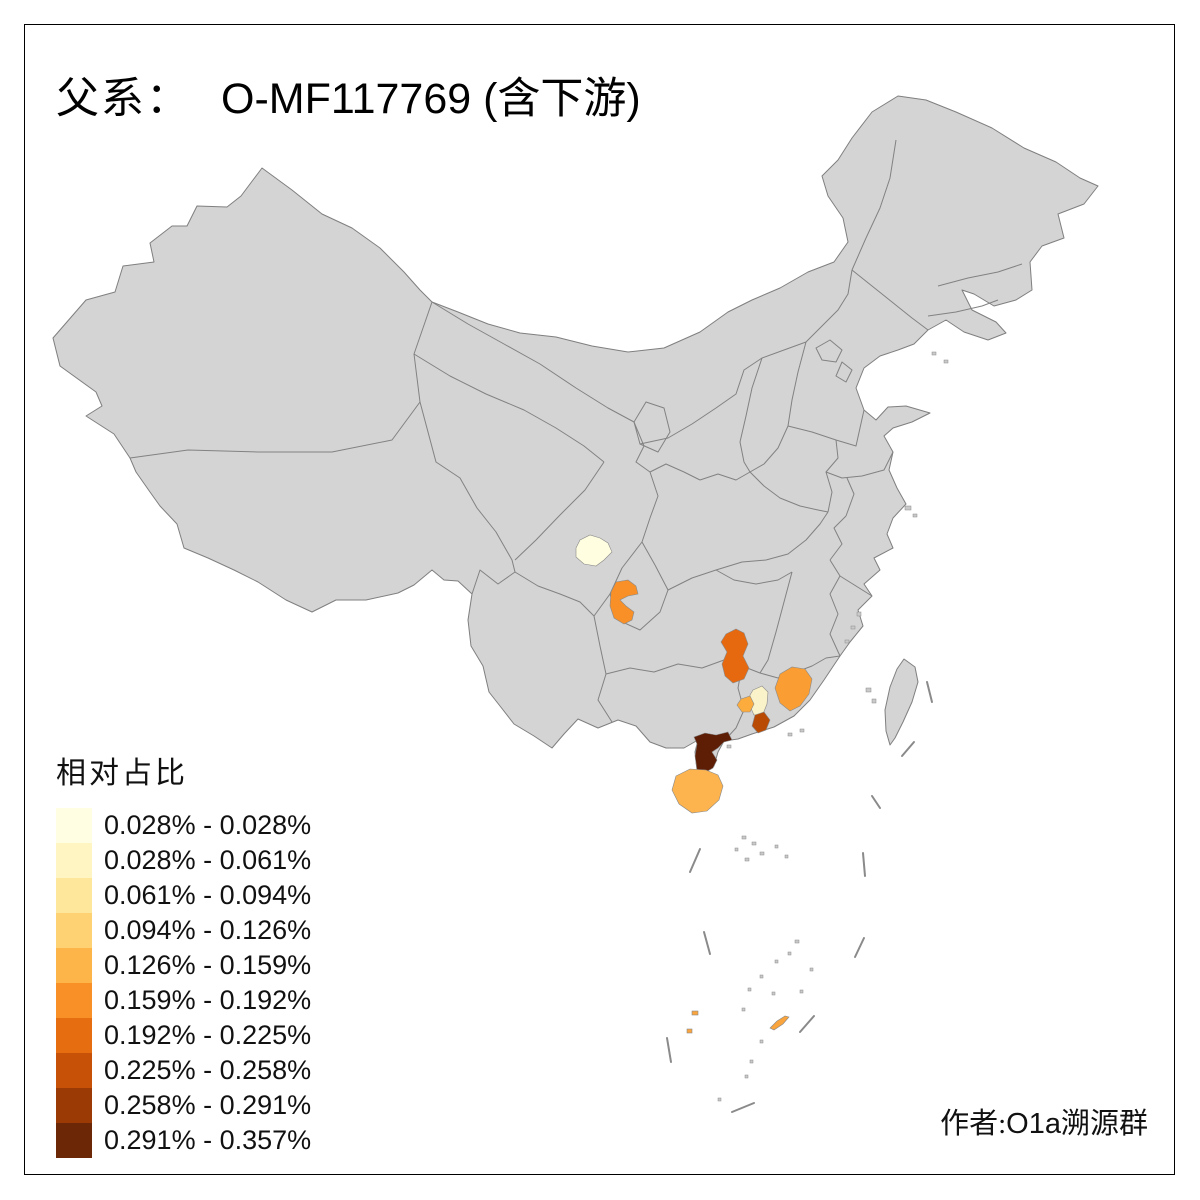 The image size is (1200, 1200). I want to click on author-credit: 作者:O1a溯源群, so click(1044, 1121).